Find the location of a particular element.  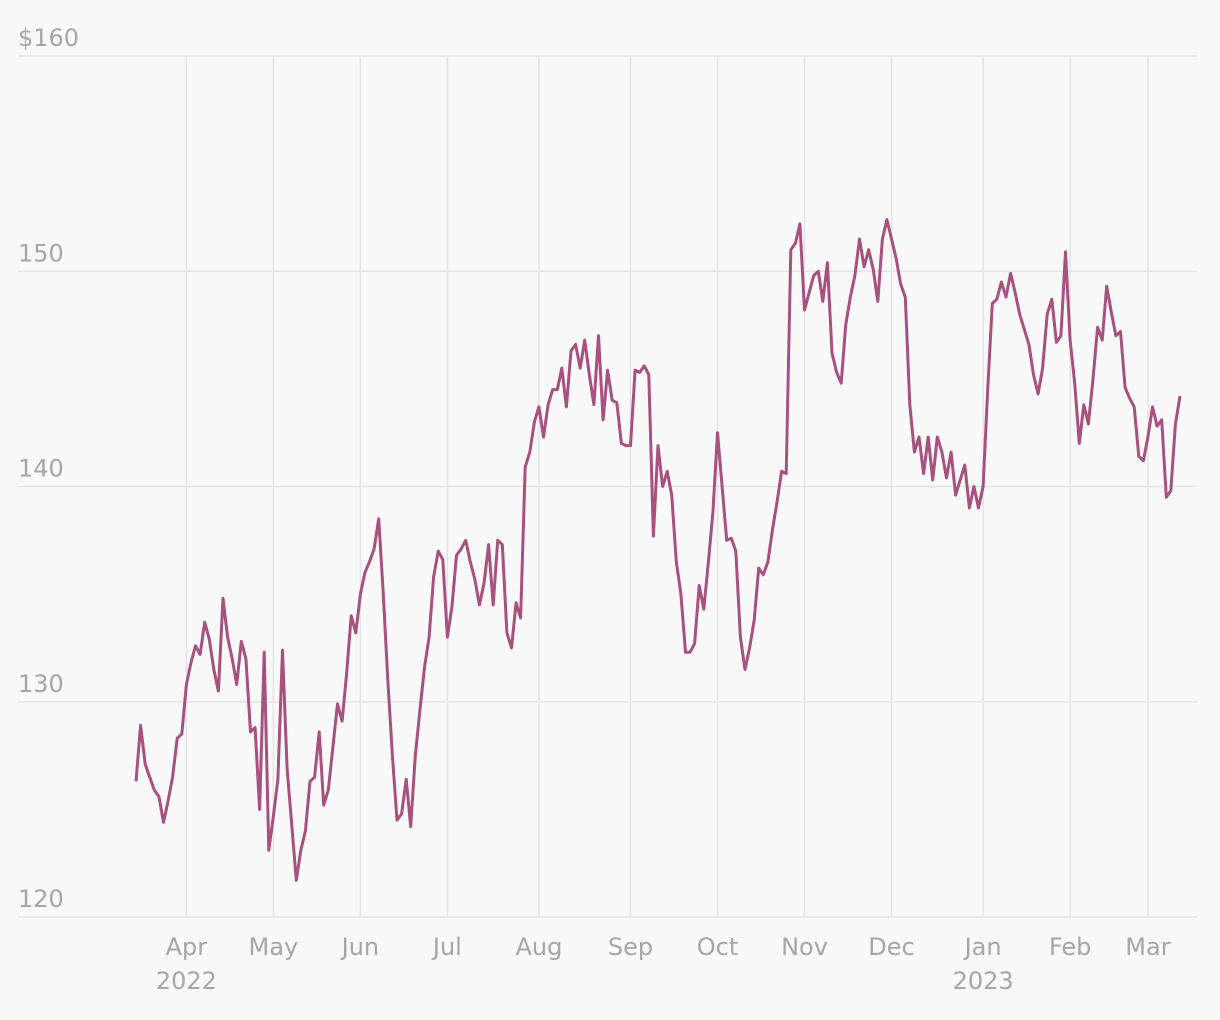

x-tick-label: Aug is located at coordinates (539, 947).